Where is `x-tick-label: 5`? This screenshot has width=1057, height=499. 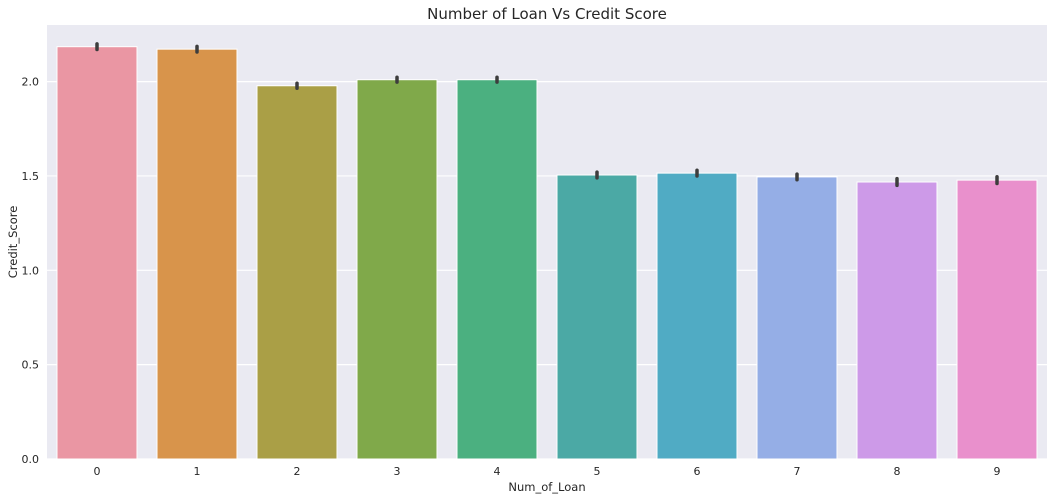 x-tick-label: 5 is located at coordinates (597, 471).